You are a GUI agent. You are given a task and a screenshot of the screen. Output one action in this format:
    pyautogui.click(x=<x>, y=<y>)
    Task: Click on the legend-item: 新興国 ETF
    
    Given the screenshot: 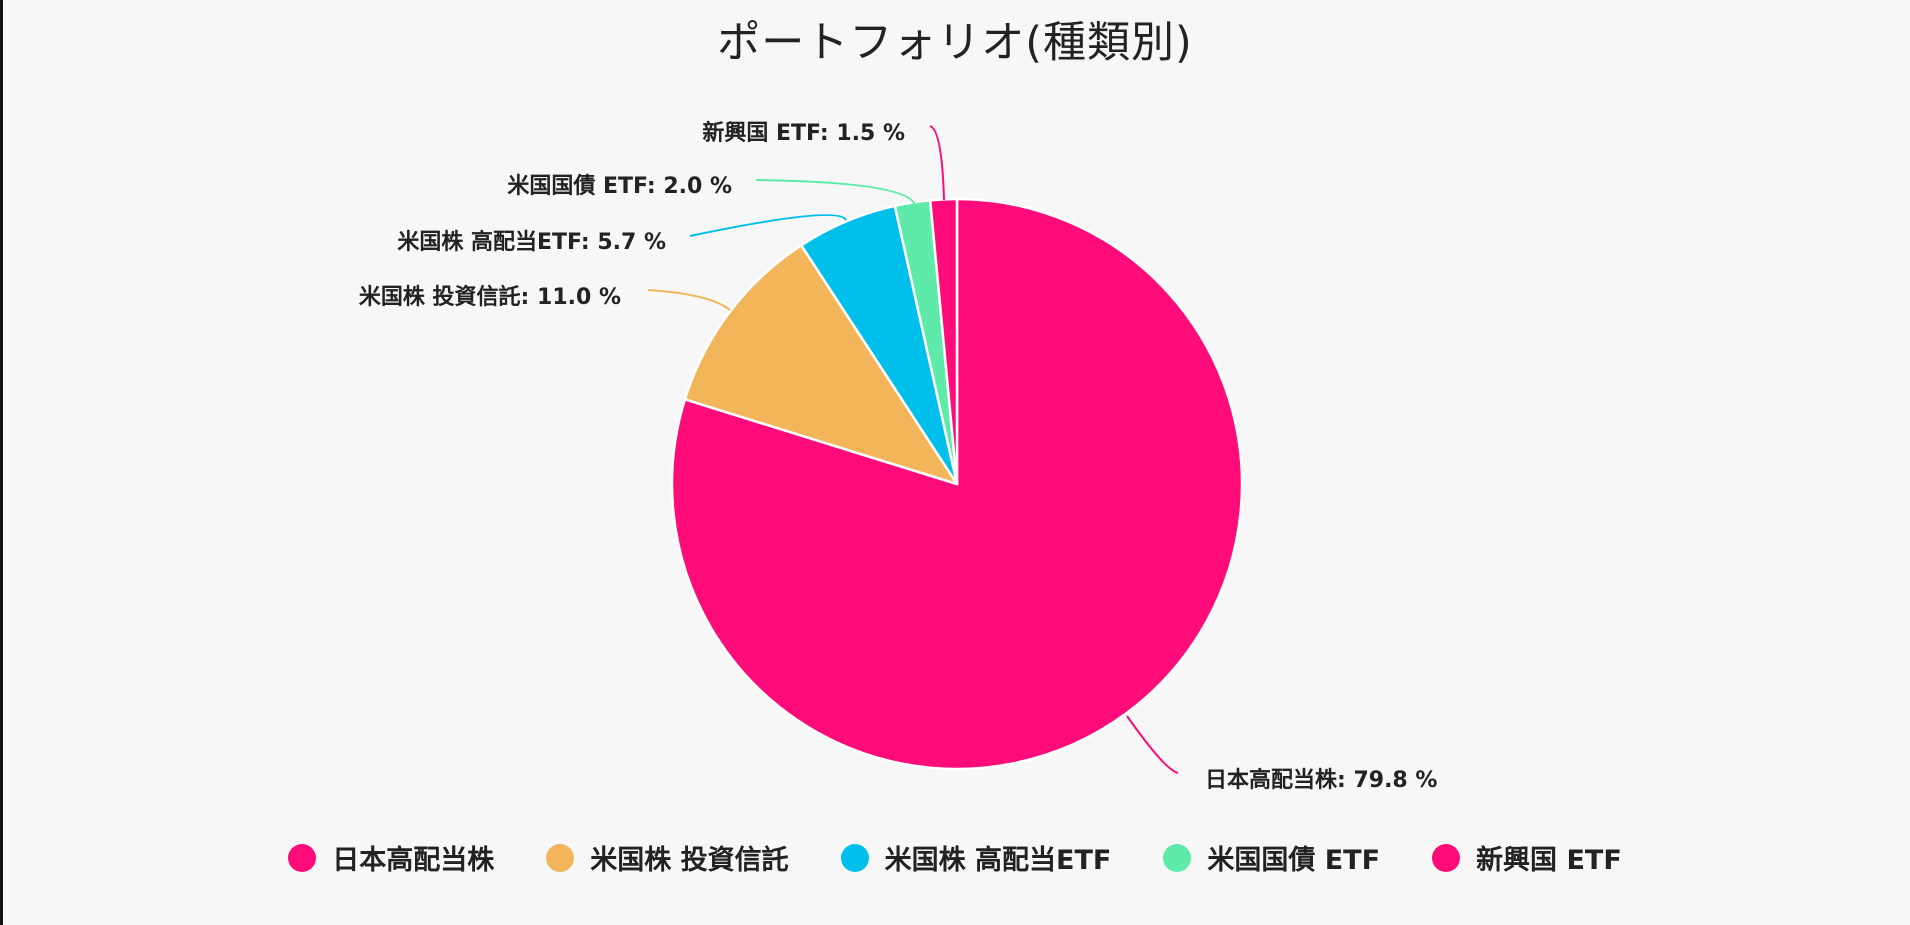 What is the action you would take?
    pyautogui.click(x=1527, y=857)
    